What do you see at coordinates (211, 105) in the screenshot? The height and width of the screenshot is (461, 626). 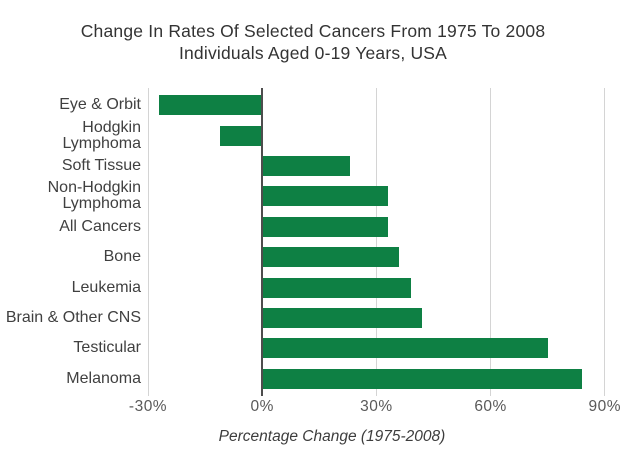 I see `bar-eye-orbit` at bounding box center [211, 105].